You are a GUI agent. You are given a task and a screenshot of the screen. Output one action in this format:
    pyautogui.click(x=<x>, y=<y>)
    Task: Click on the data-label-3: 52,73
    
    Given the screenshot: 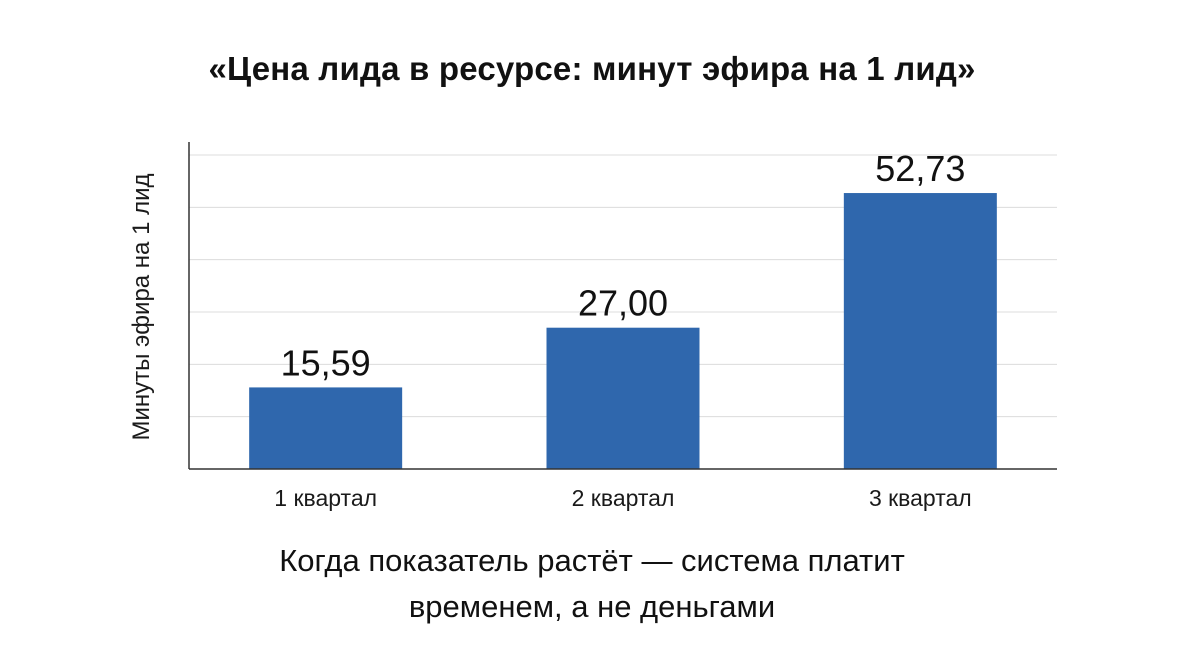 What is the action you would take?
    pyautogui.click(x=920, y=168)
    